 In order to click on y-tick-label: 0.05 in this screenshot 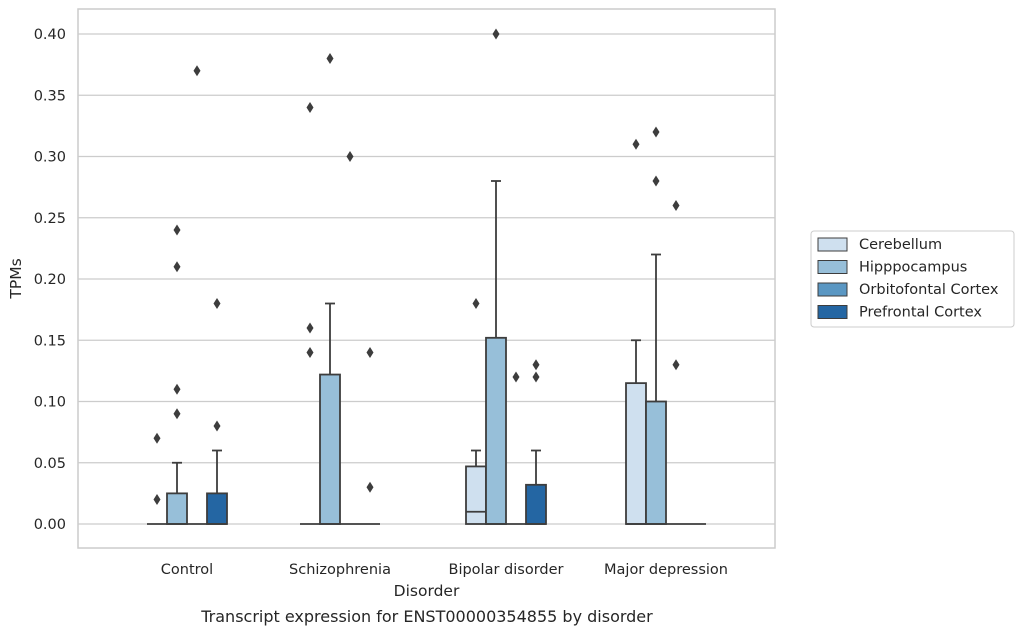, I will do `click(50, 464)`.